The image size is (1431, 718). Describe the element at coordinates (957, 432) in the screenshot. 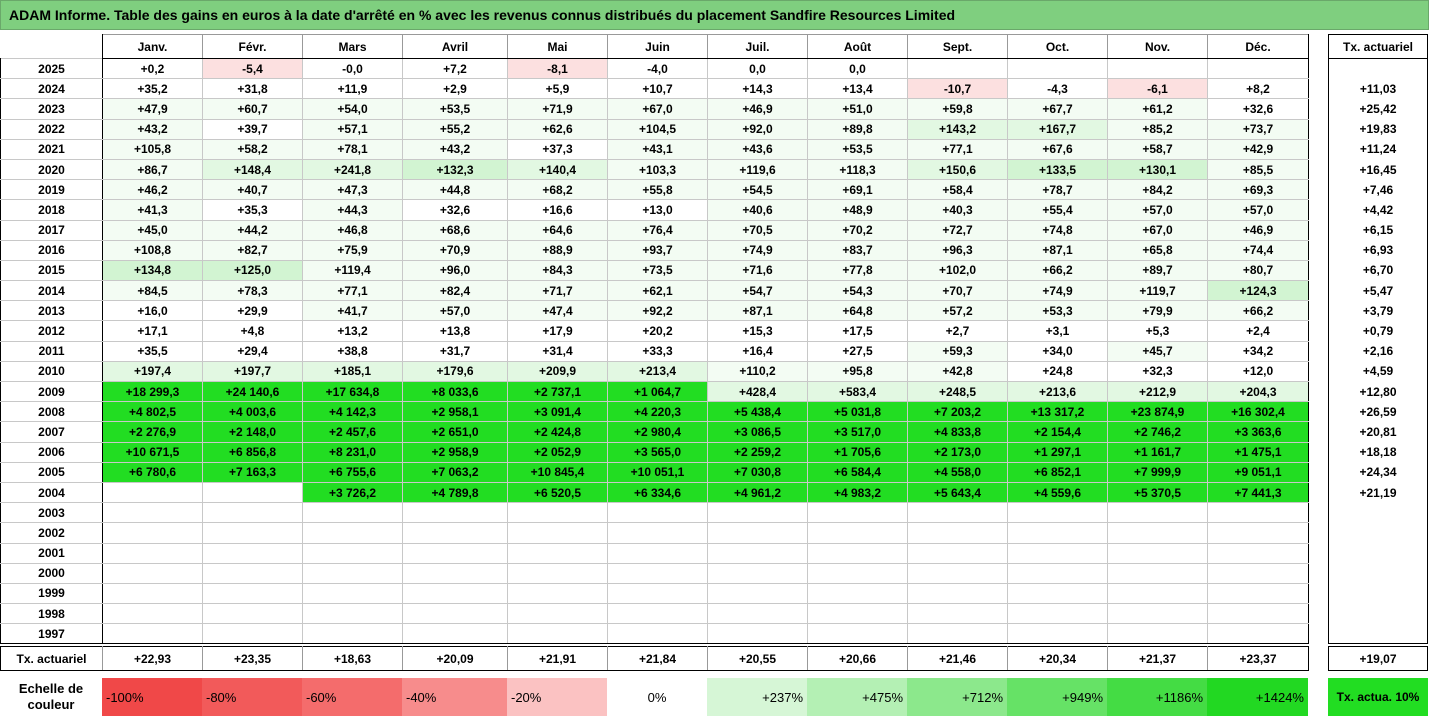

I see `gain-cell: +4 833,8` at that location.